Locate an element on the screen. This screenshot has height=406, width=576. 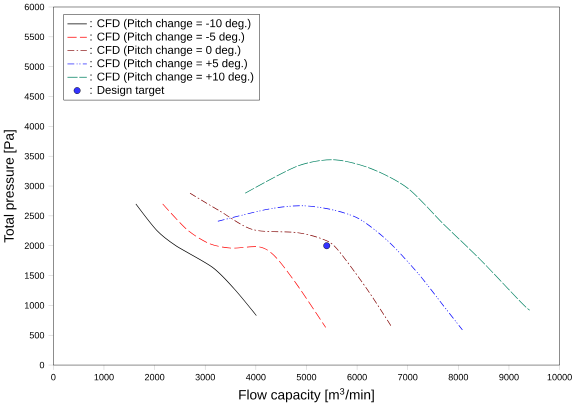
x-tick-label: 9000 is located at coordinates (509, 377).